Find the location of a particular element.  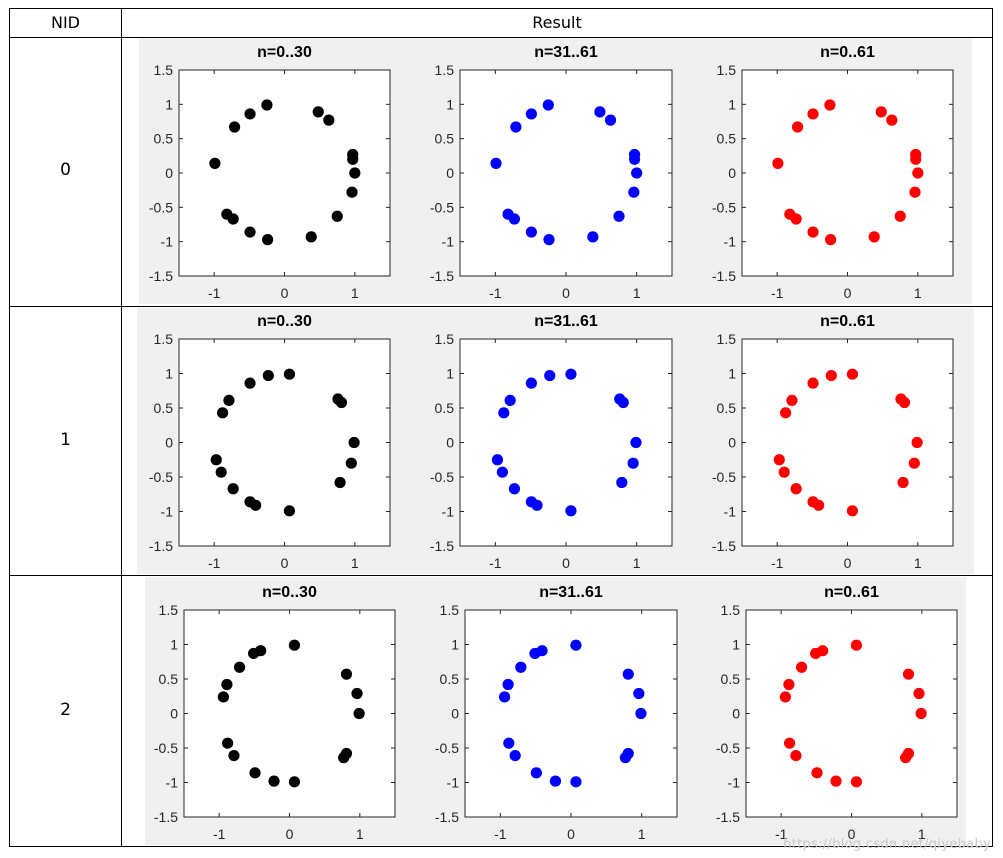

ytick-label-r2c2: 0 is located at coordinates (736, 714).